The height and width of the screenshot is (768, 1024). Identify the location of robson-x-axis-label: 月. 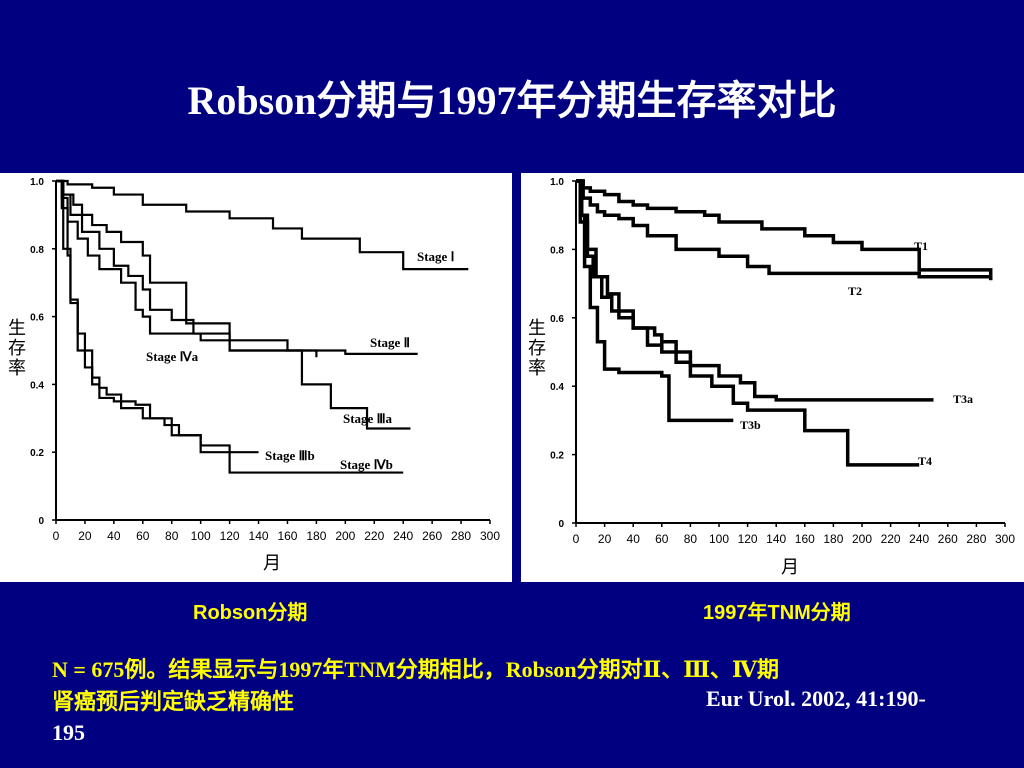
(272, 563).